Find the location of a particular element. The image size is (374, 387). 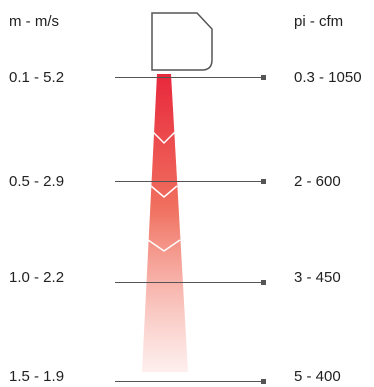

air-throw-cone is located at coordinates (165, 223).